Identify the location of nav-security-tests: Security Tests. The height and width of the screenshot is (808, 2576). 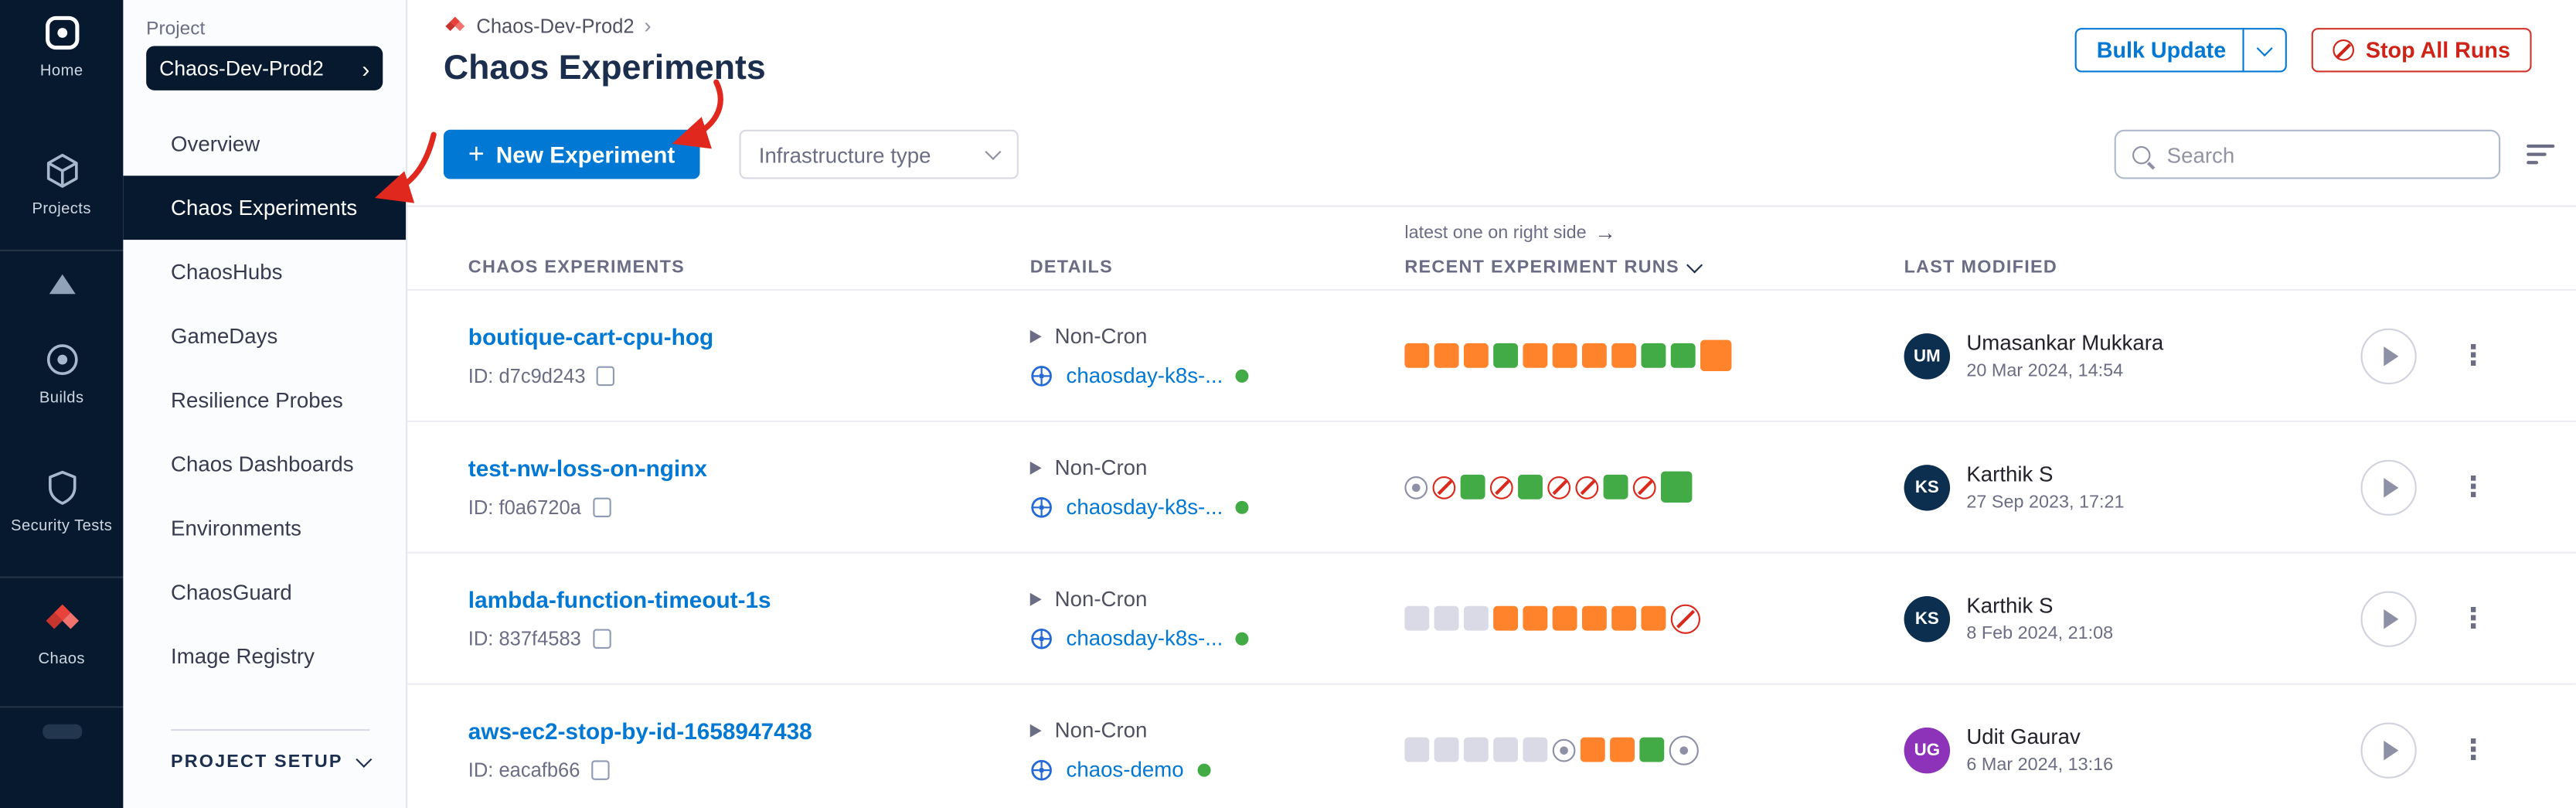
(62, 501).